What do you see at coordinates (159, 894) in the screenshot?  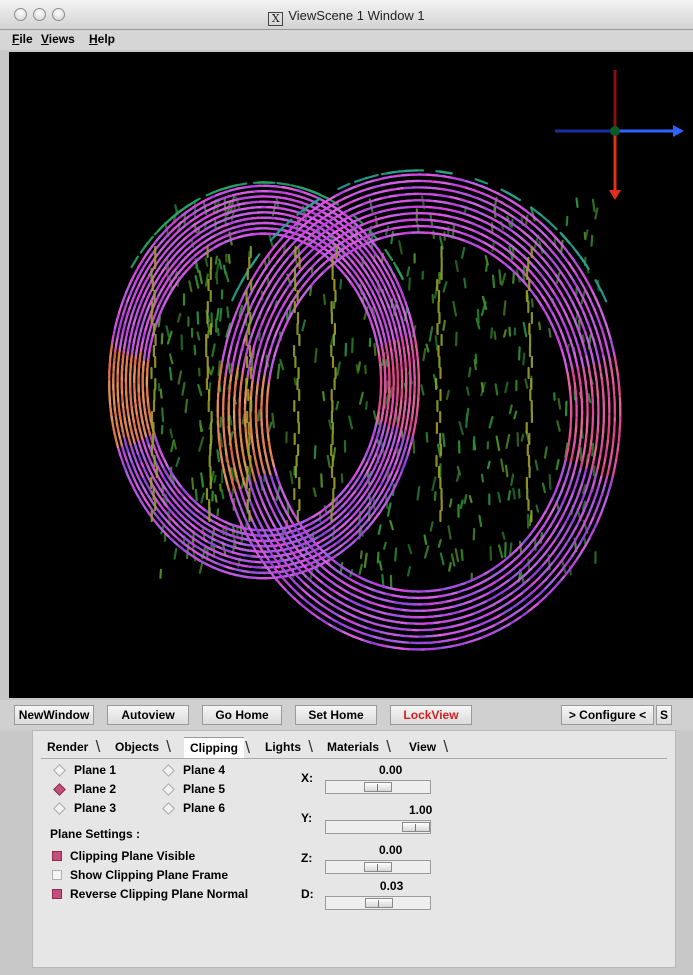 I see `plane-option-label-3: Reverse Clipping Plane Normal` at bounding box center [159, 894].